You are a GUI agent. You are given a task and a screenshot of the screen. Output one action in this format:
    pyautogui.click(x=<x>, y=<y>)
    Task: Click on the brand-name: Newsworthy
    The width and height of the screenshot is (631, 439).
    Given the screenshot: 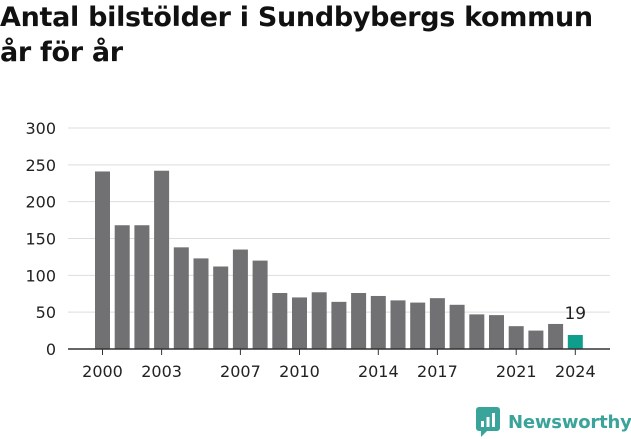 What is the action you would take?
    pyautogui.click(x=569, y=422)
    